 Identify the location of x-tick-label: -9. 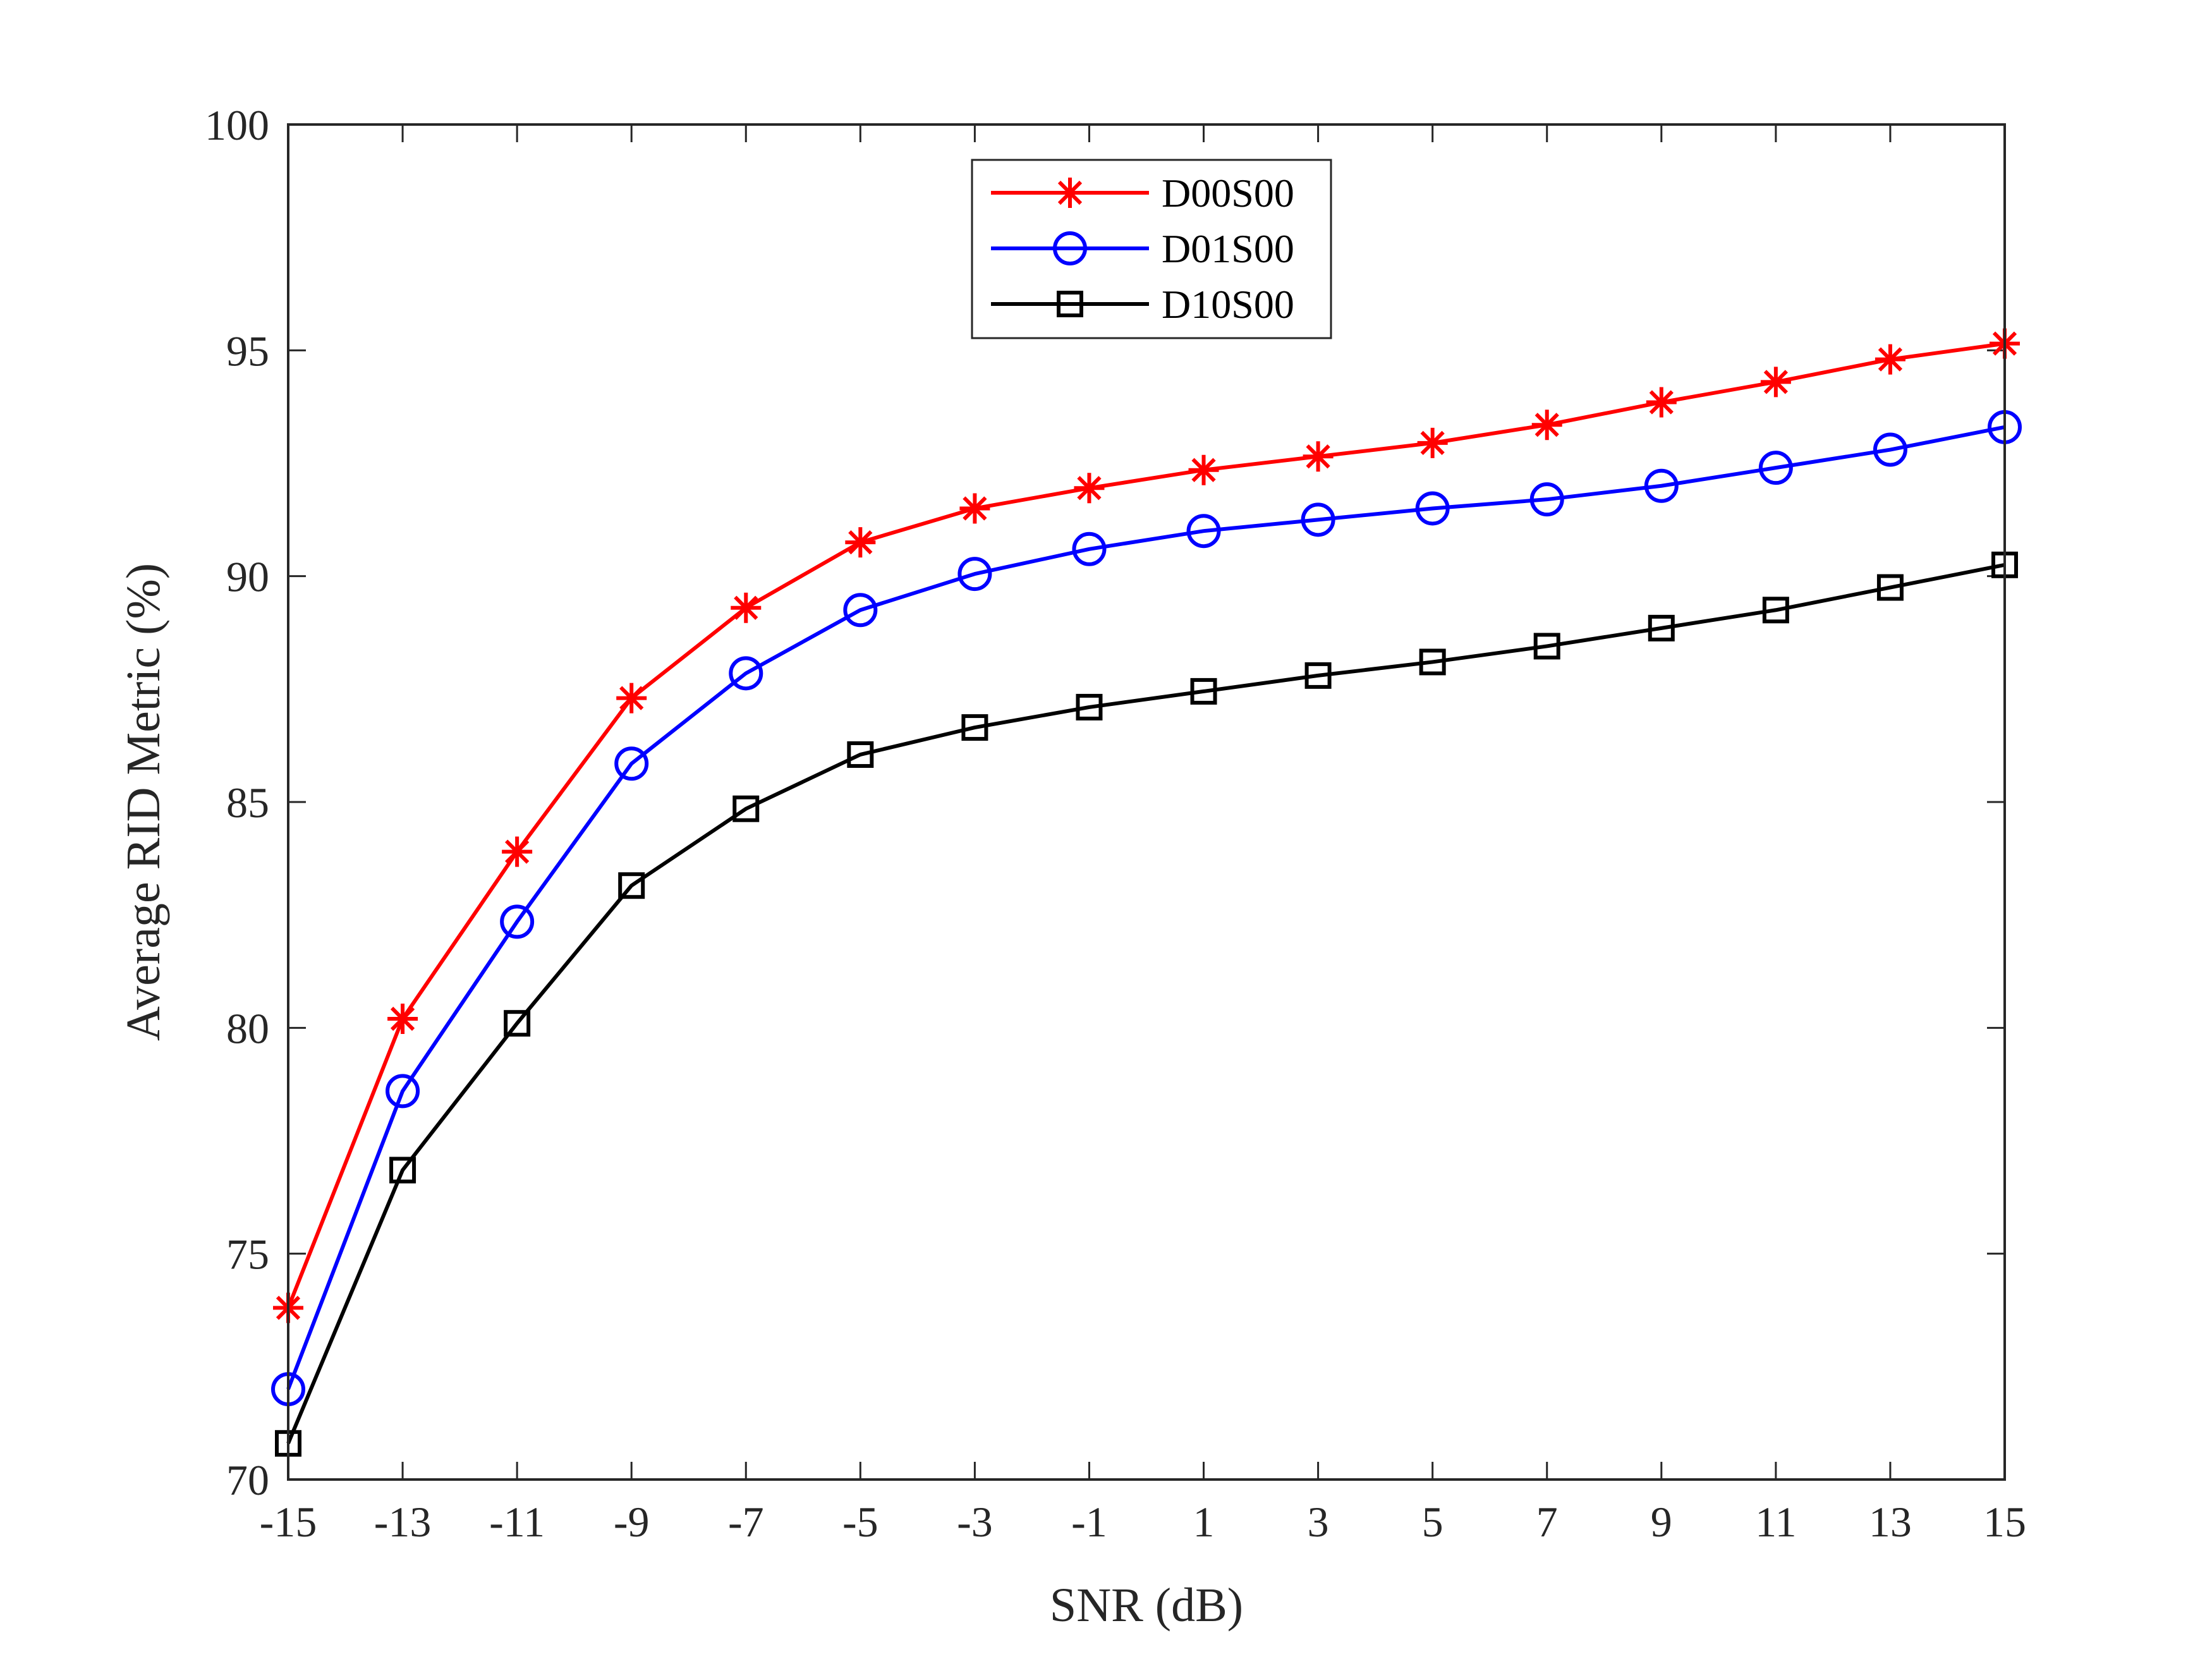
(632, 1522).